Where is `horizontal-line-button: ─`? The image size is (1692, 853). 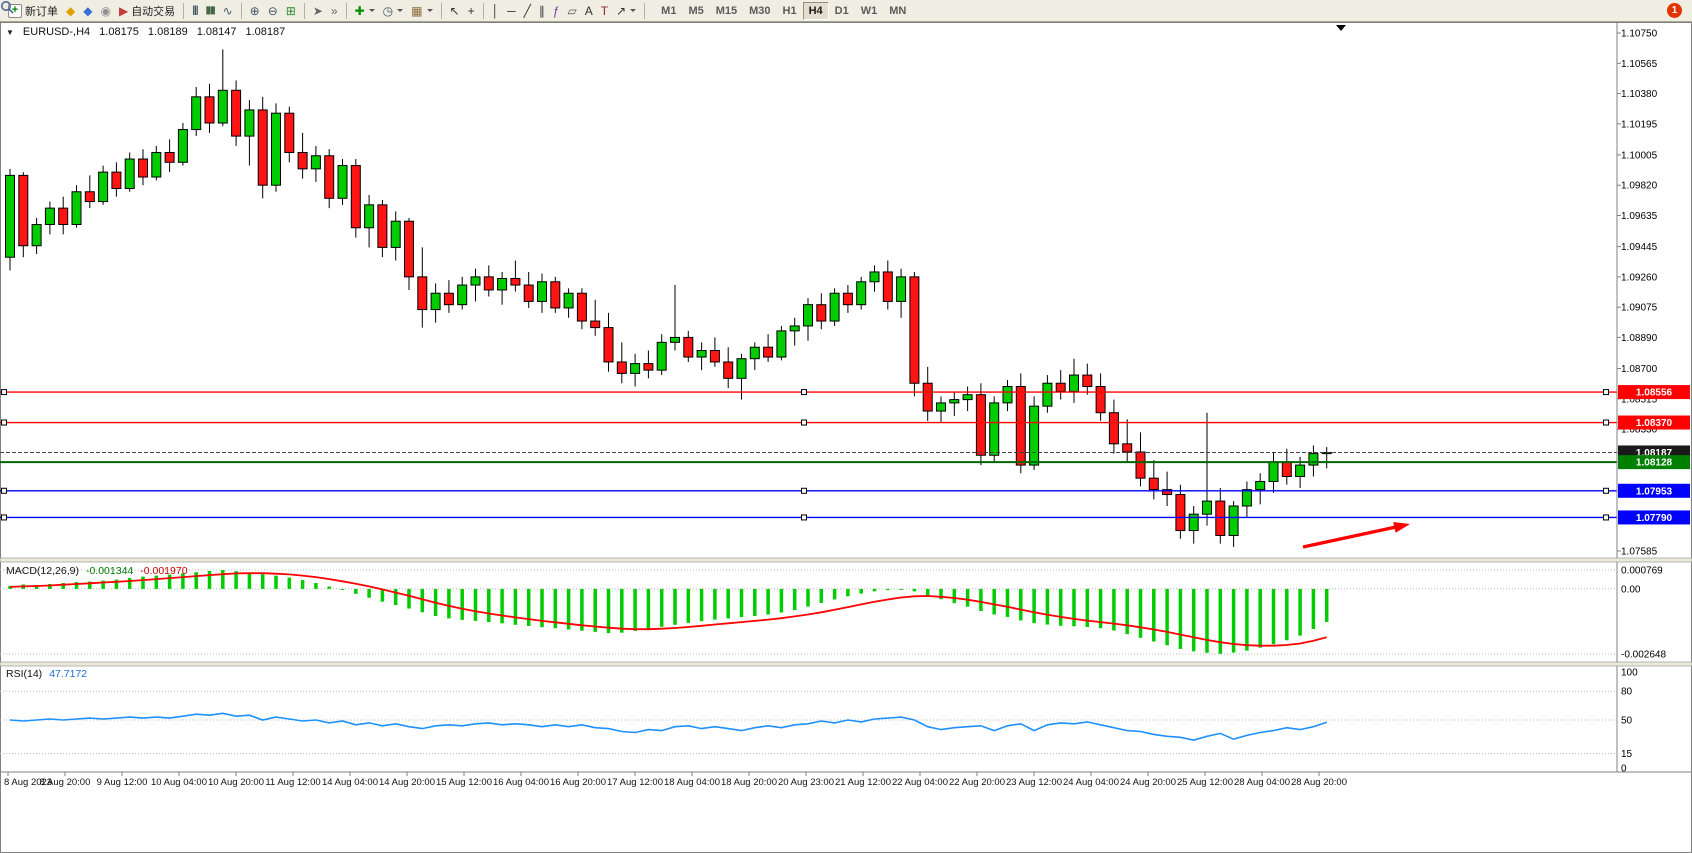
horizontal-line-button: ─ is located at coordinates (511, 10).